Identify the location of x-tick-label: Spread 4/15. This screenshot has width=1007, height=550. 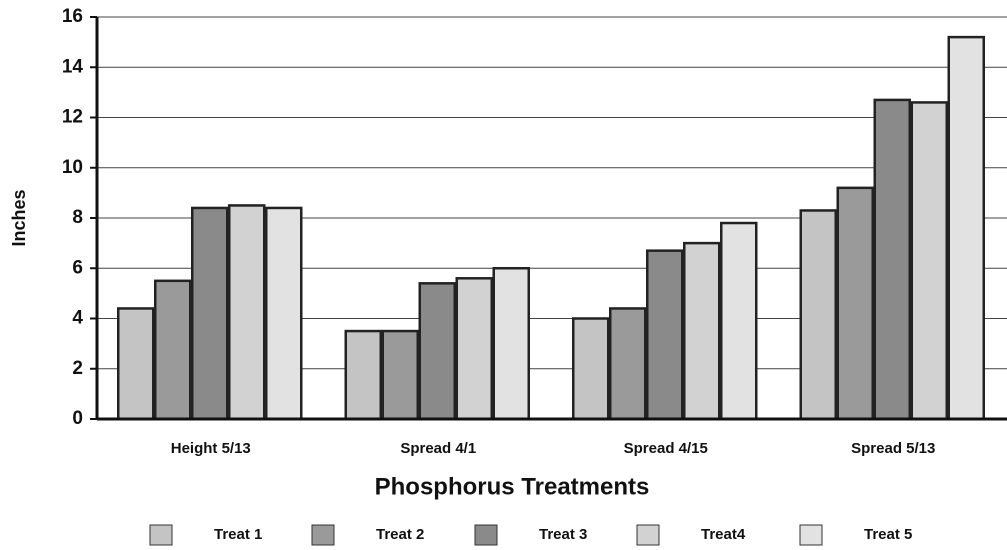
(666, 448).